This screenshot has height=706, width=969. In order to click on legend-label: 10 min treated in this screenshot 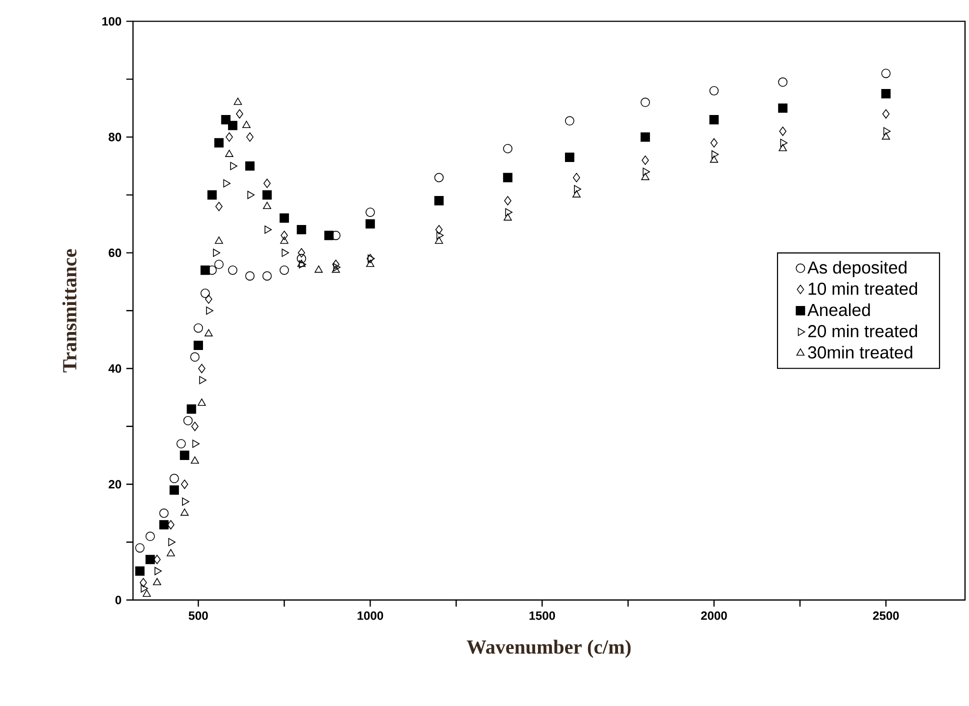, I will do `click(863, 288)`.